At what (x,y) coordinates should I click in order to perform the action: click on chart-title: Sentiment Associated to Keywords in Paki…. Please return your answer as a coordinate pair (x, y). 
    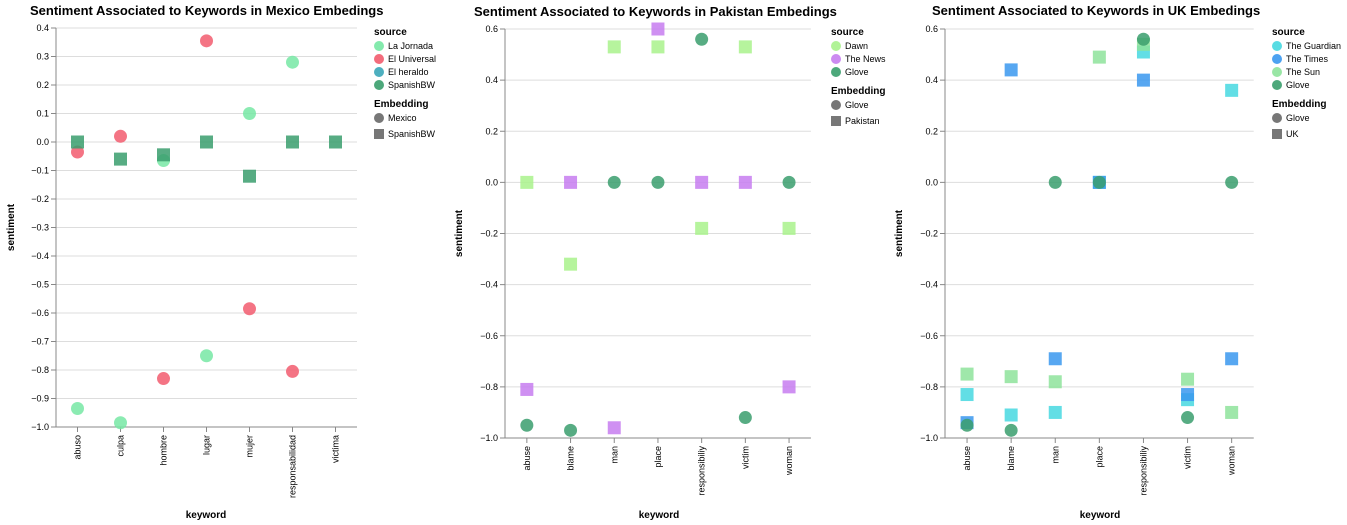
    Looking at the image, I should click on (655, 11).